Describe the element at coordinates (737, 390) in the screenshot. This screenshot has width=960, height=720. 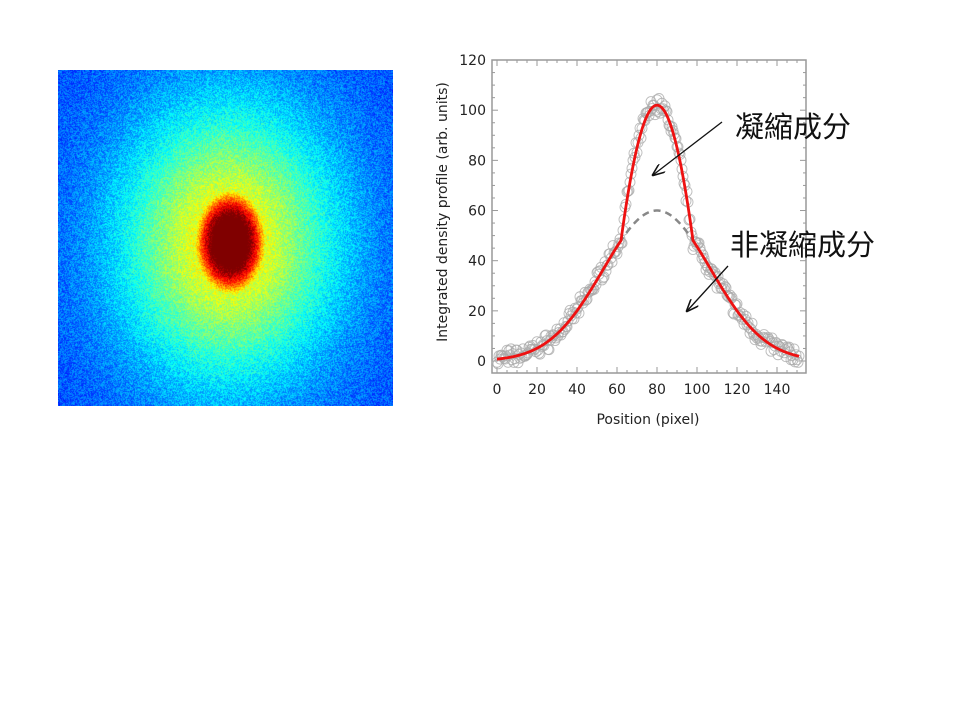
I see `x-tick-label: 120` at that location.